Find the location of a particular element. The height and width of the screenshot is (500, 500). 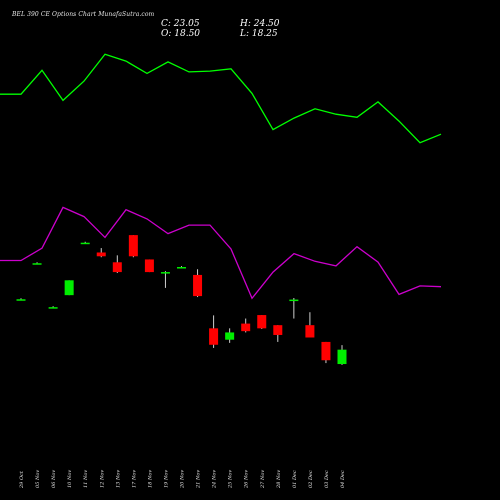

x-tick-label: 29 Oct is located at coordinates (22, 479).